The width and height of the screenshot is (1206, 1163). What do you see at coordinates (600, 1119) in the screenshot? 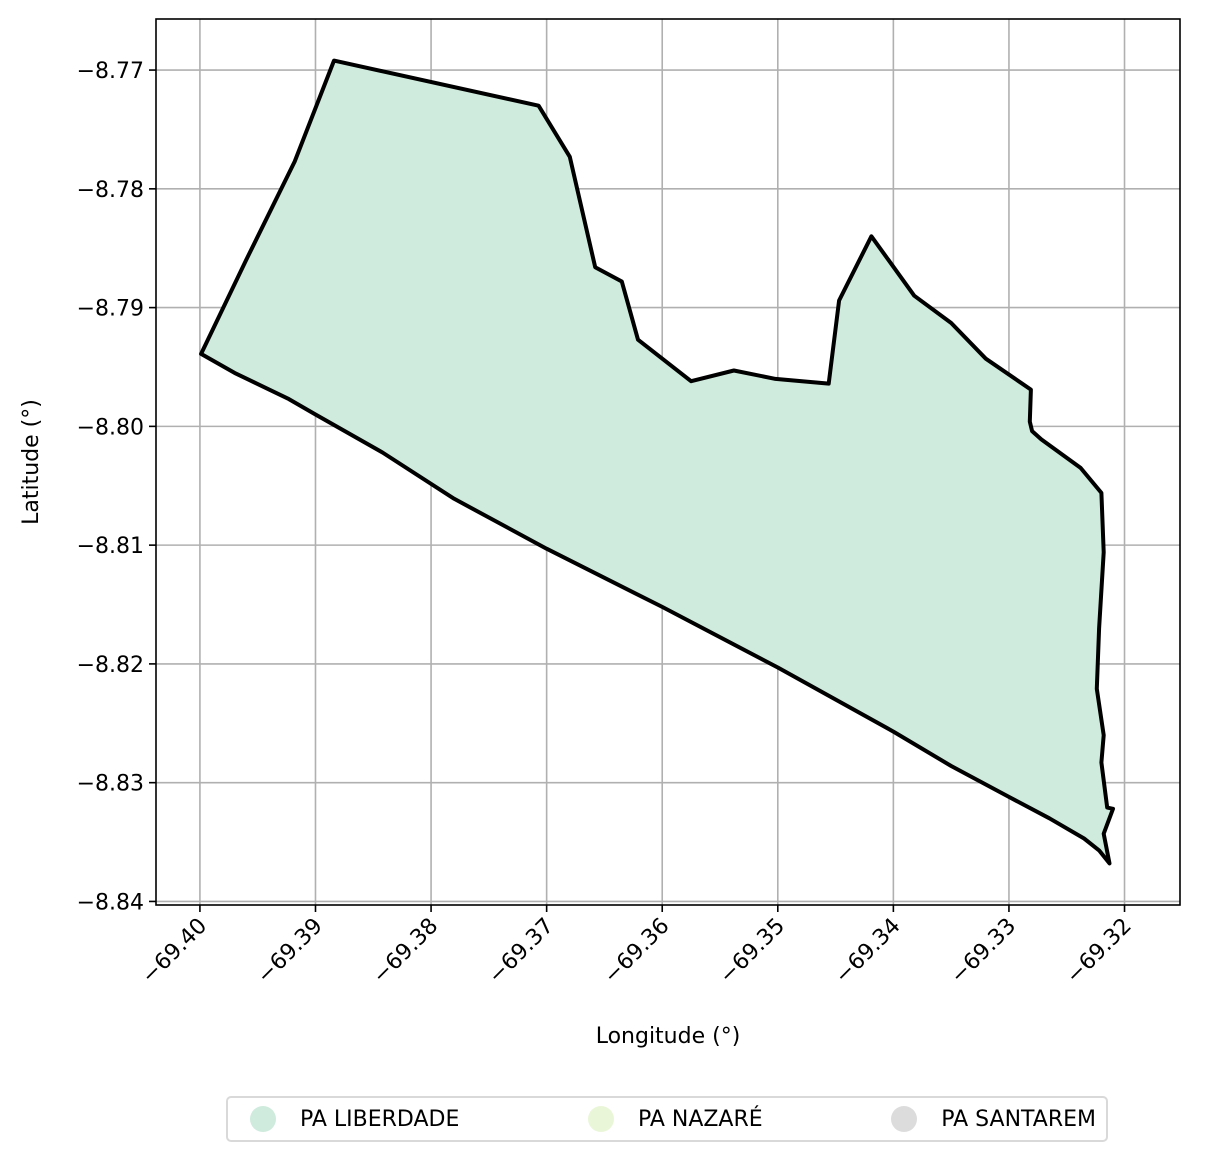
I see `legend-marker-pa-nazare` at bounding box center [600, 1119].